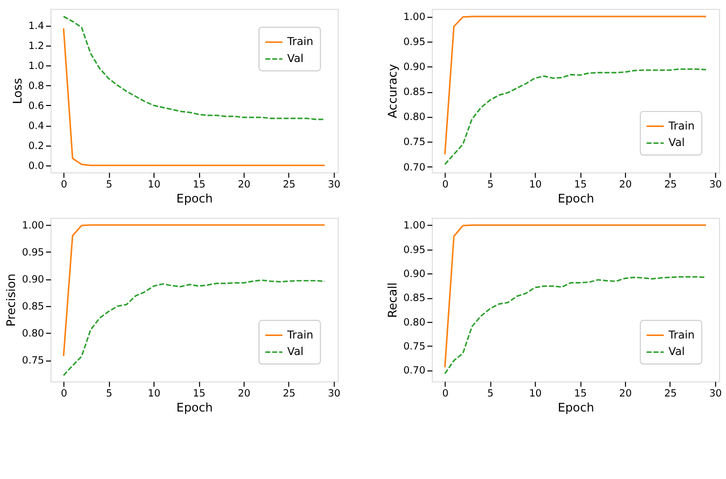 The image size is (726, 479). What do you see at coordinates (36, 126) in the screenshot?
I see `y-tick-label: 0.4` at bounding box center [36, 126].